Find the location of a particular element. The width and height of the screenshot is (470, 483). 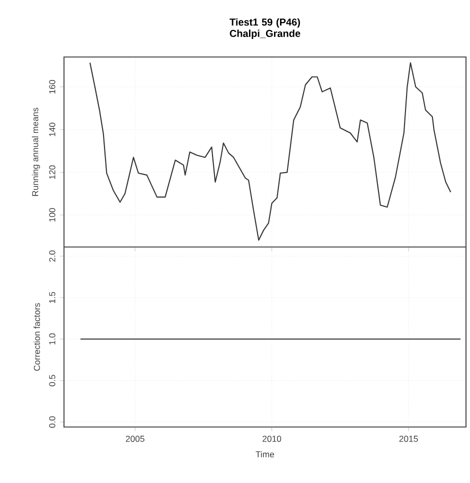

y-tick-label: 160 is located at coordinates (52, 87).